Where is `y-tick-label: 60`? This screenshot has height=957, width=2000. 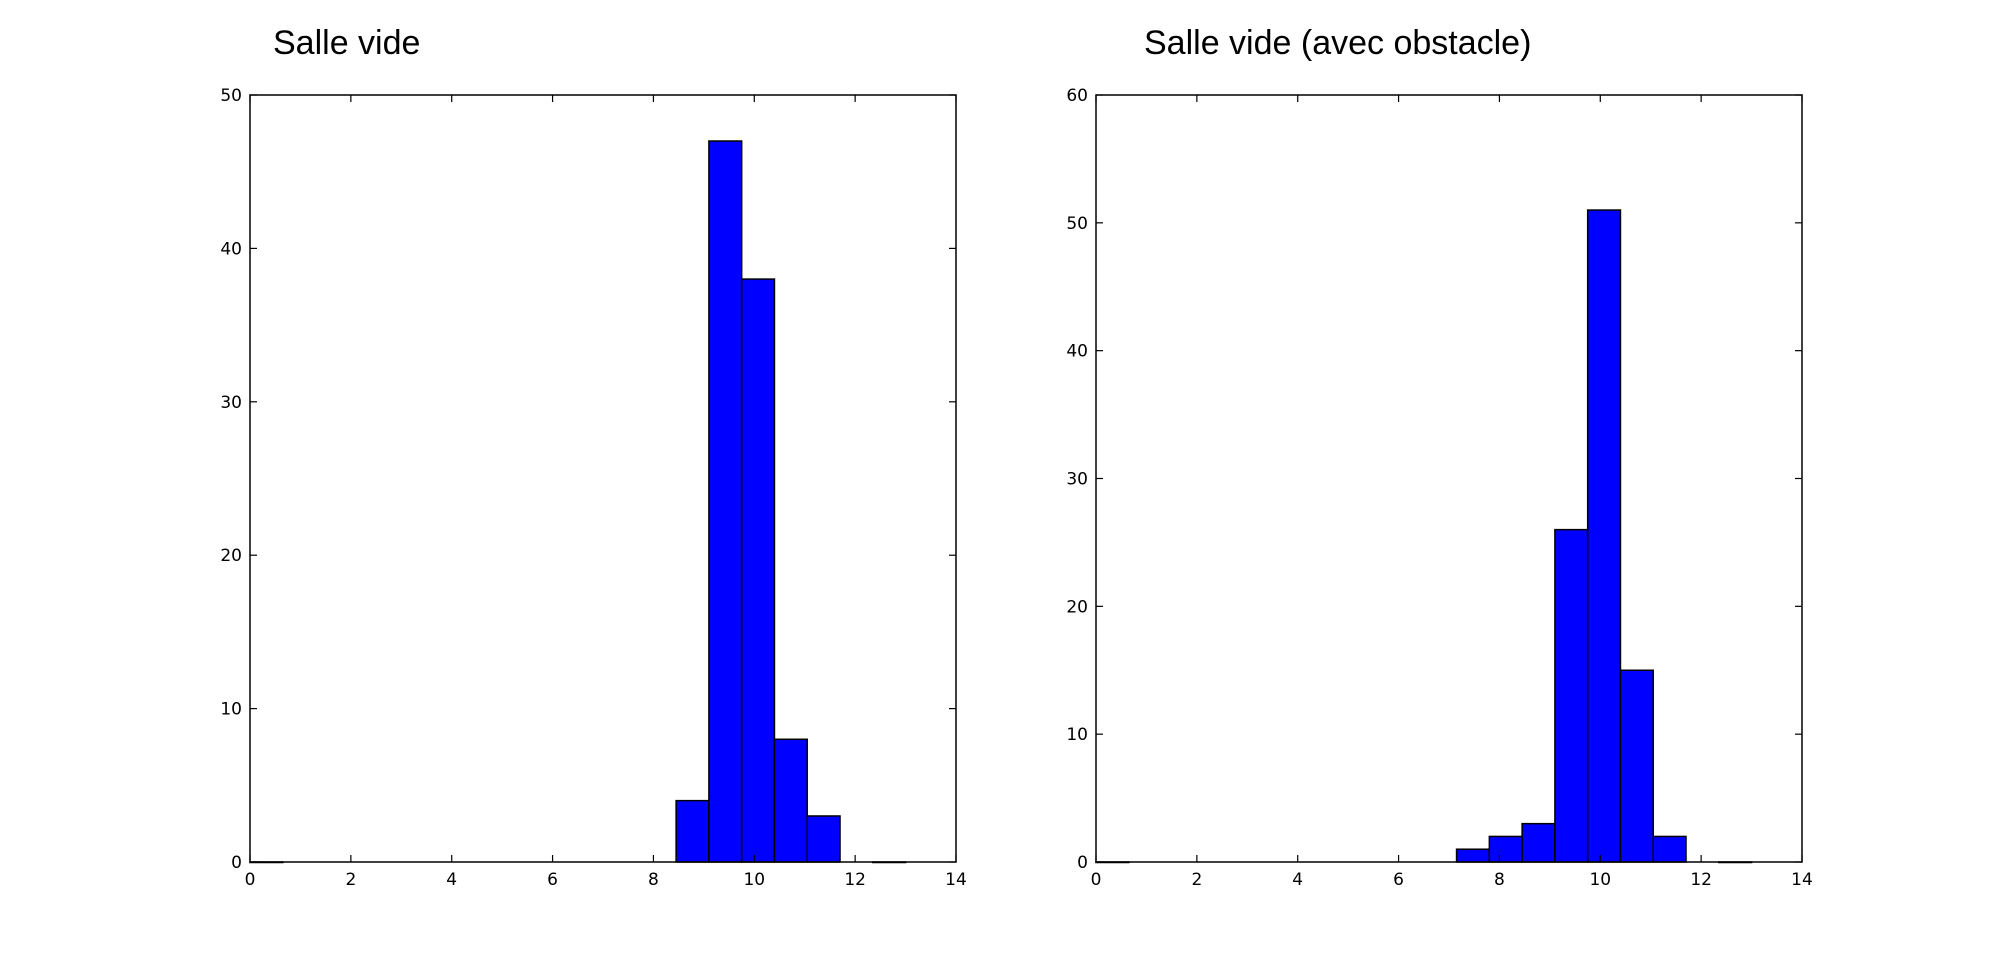
y-tick-label: 60 is located at coordinates (1077, 96).